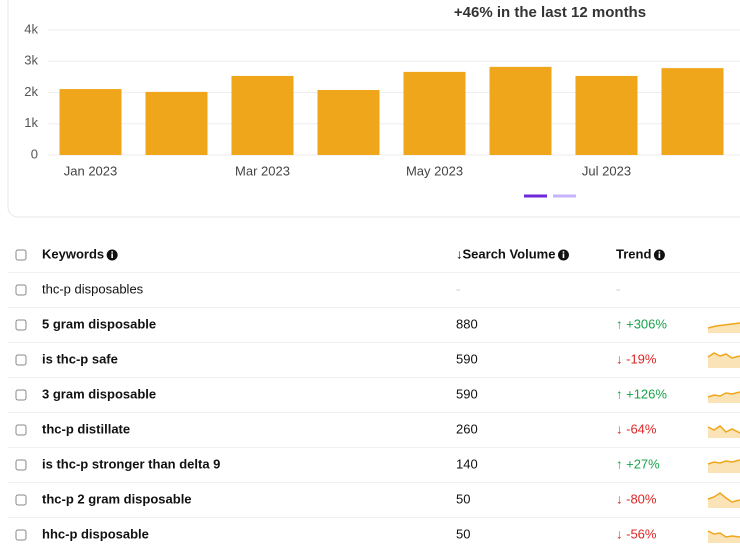 This screenshot has width=740, height=550. I want to click on trend: ↓ -80%, so click(636, 498).